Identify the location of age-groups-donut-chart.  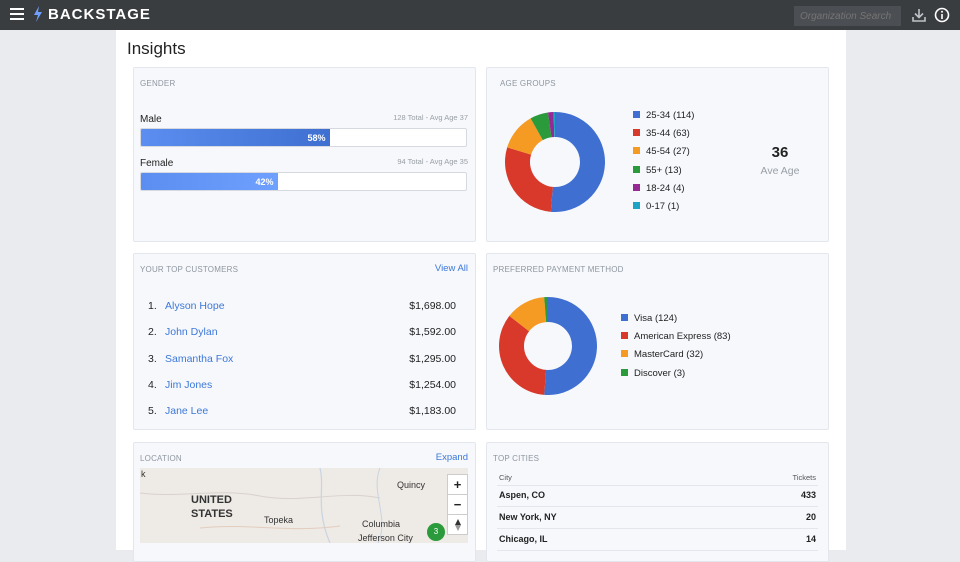
(555, 162).